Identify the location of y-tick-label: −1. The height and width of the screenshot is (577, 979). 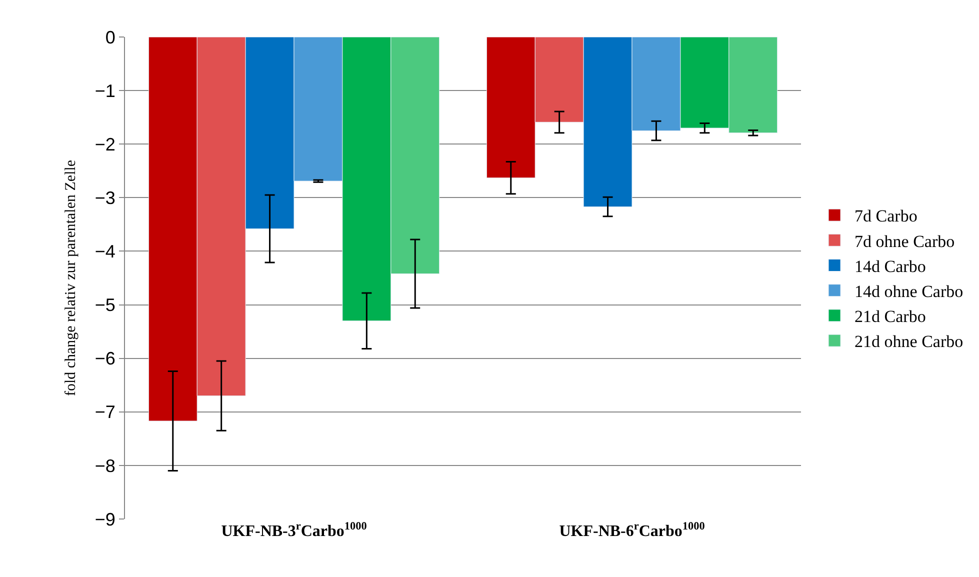
(105, 90).